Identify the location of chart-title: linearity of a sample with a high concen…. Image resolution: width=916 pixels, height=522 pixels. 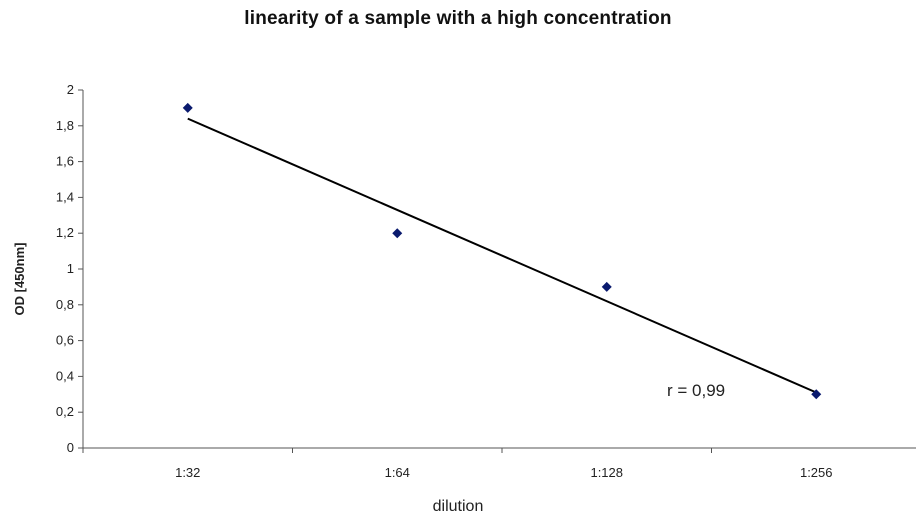
(458, 18).